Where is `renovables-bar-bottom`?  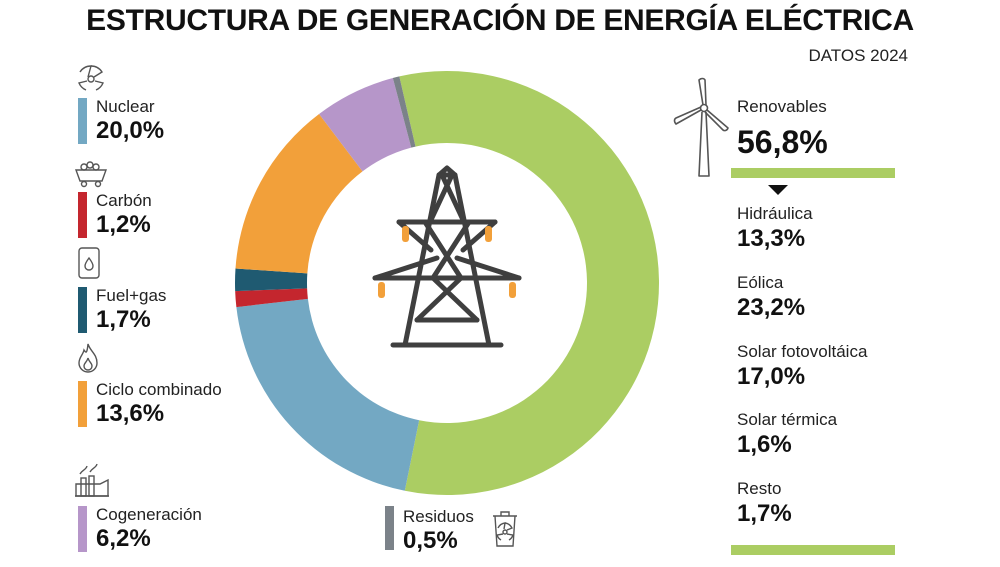
renovables-bar-bottom is located at coordinates (813, 550).